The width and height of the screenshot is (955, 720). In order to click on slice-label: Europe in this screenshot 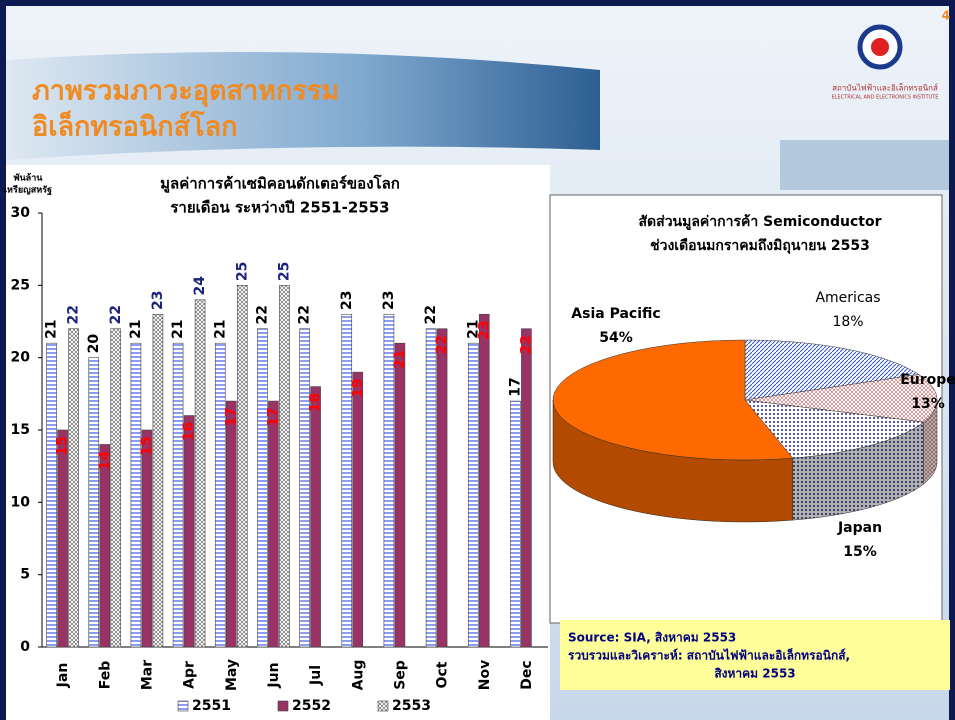, I will do `click(927, 380)`.